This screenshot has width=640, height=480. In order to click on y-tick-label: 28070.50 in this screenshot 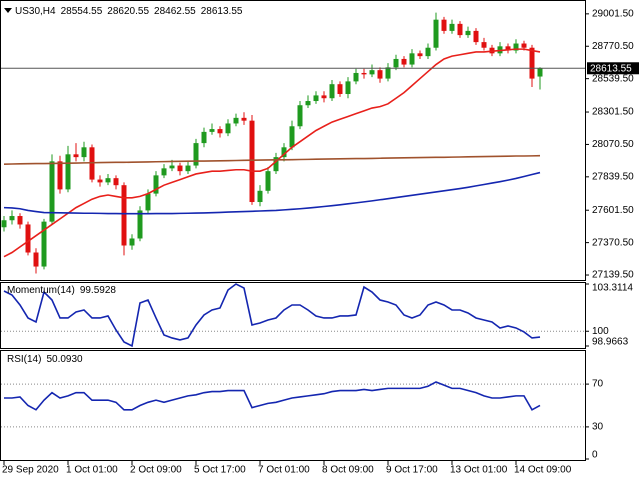, I will do `click(613, 144)`.